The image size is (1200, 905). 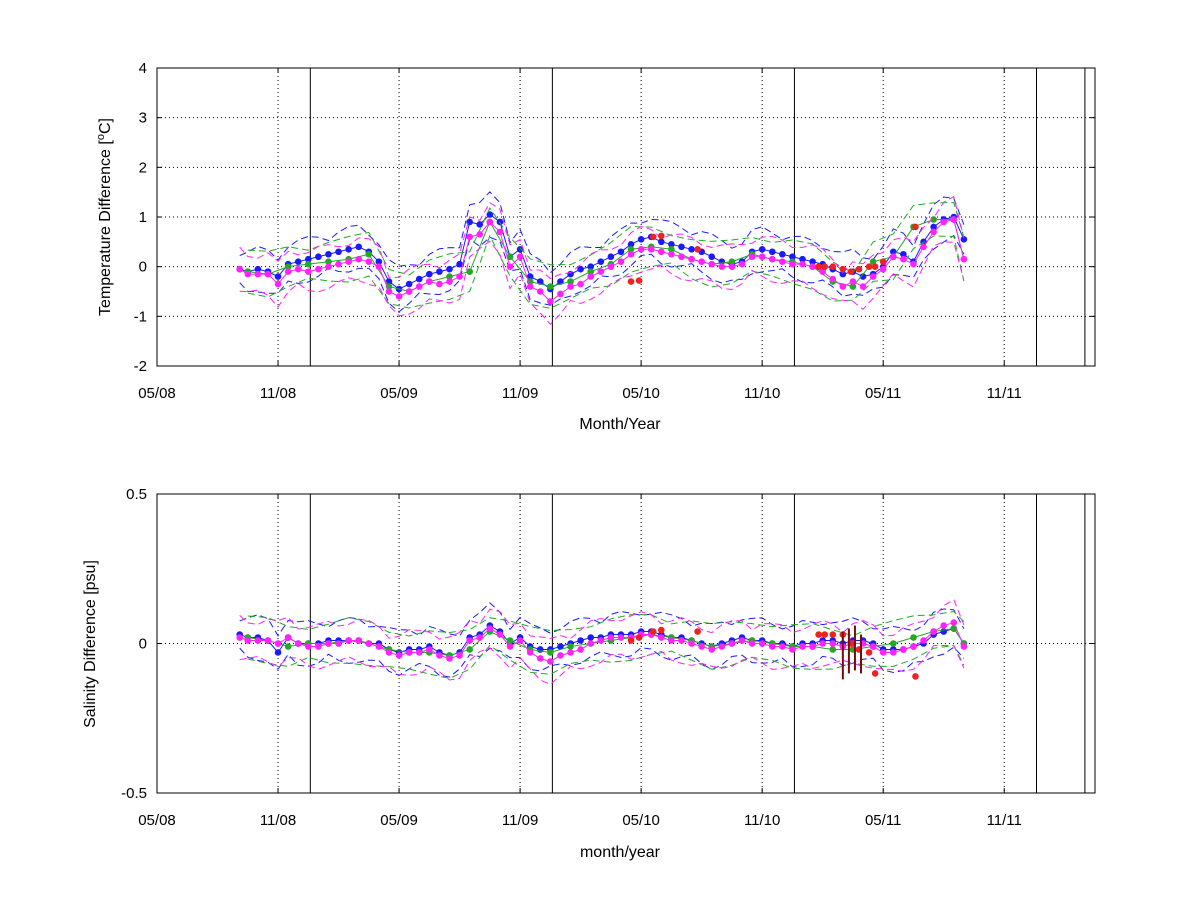 What do you see at coordinates (140, 366) in the screenshot?
I see `y-tick-label: -2` at bounding box center [140, 366].